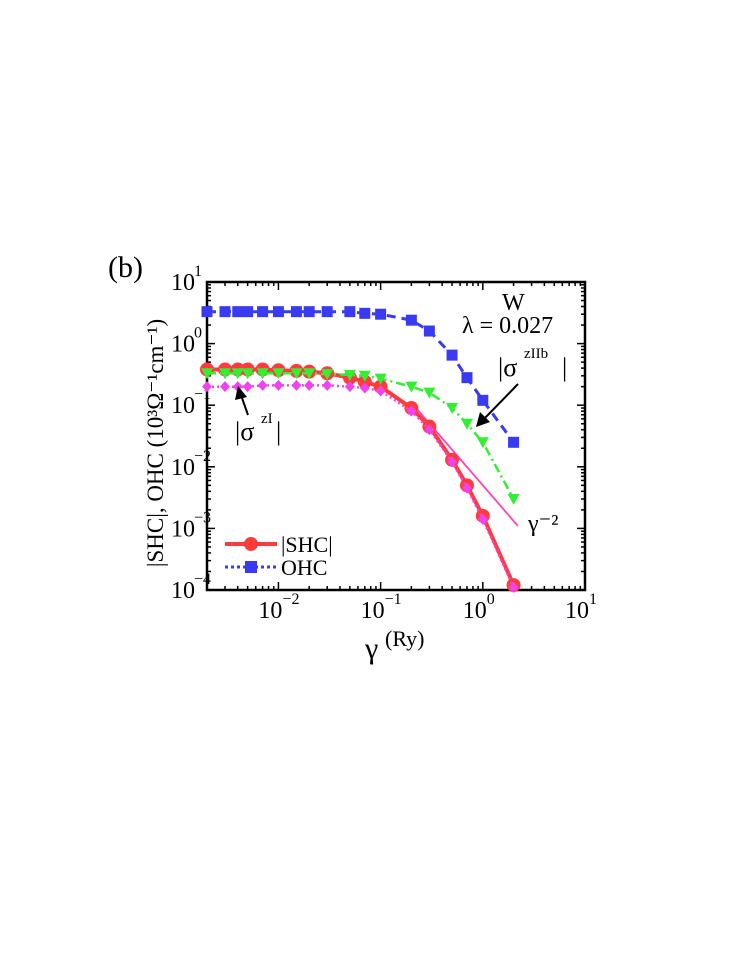  Describe the element at coordinates (304, 567) in the screenshot. I see `legend-label-ohc: OHC` at that location.